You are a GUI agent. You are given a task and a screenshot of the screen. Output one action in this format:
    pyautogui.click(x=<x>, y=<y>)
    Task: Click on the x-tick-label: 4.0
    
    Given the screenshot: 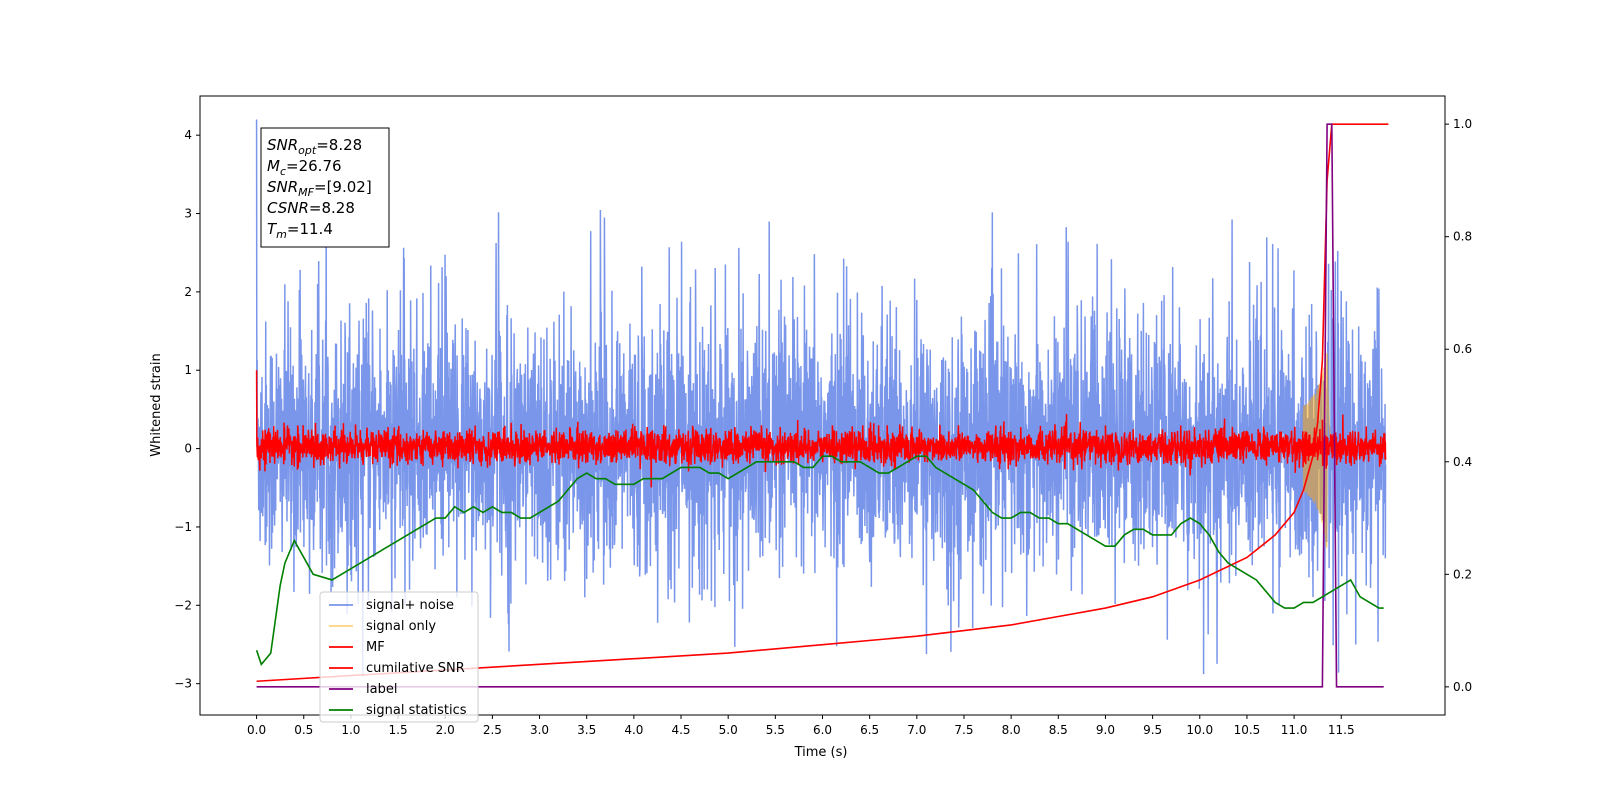 What is the action you would take?
    pyautogui.click(x=633, y=730)
    